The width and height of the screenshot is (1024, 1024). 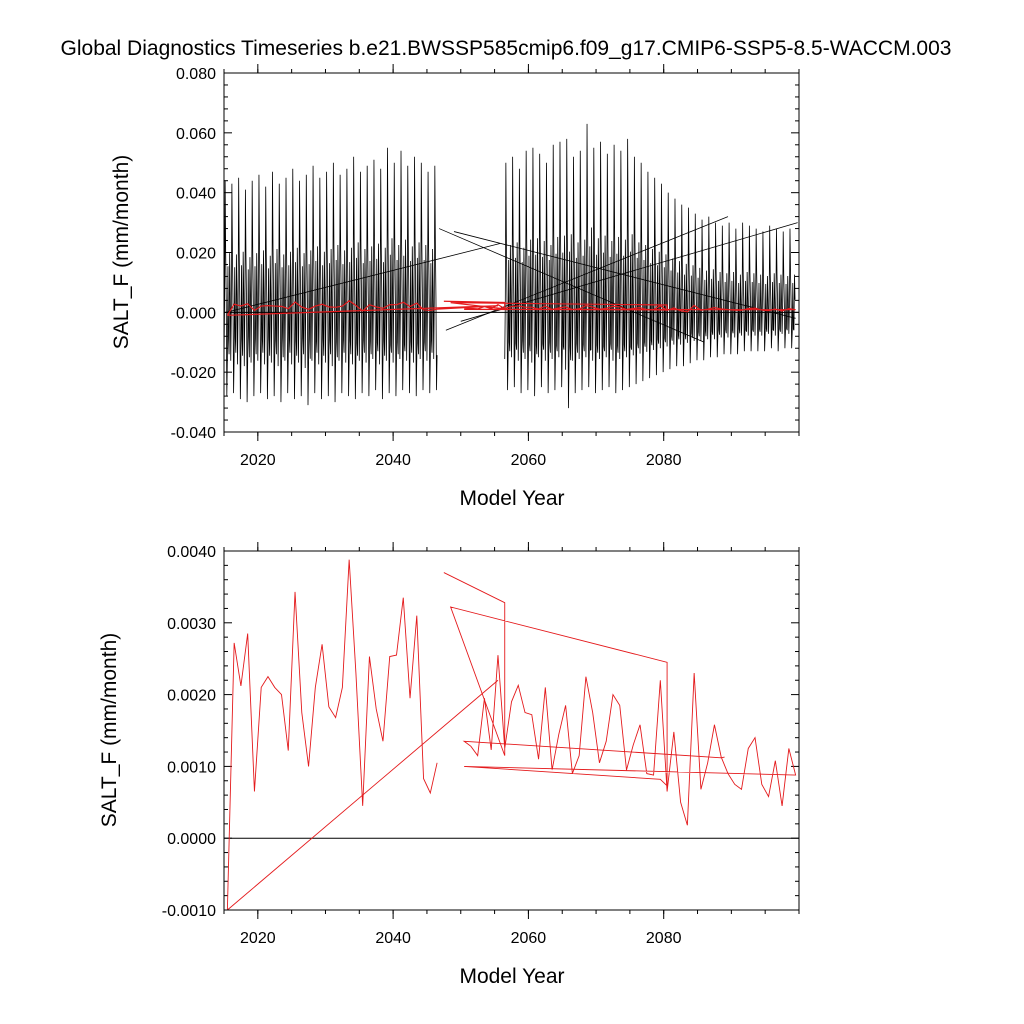 What do you see at coordinates (196, 74) in the screenshot?
I see `y-tick-label: 0.080` at bounding box center [196, 74].